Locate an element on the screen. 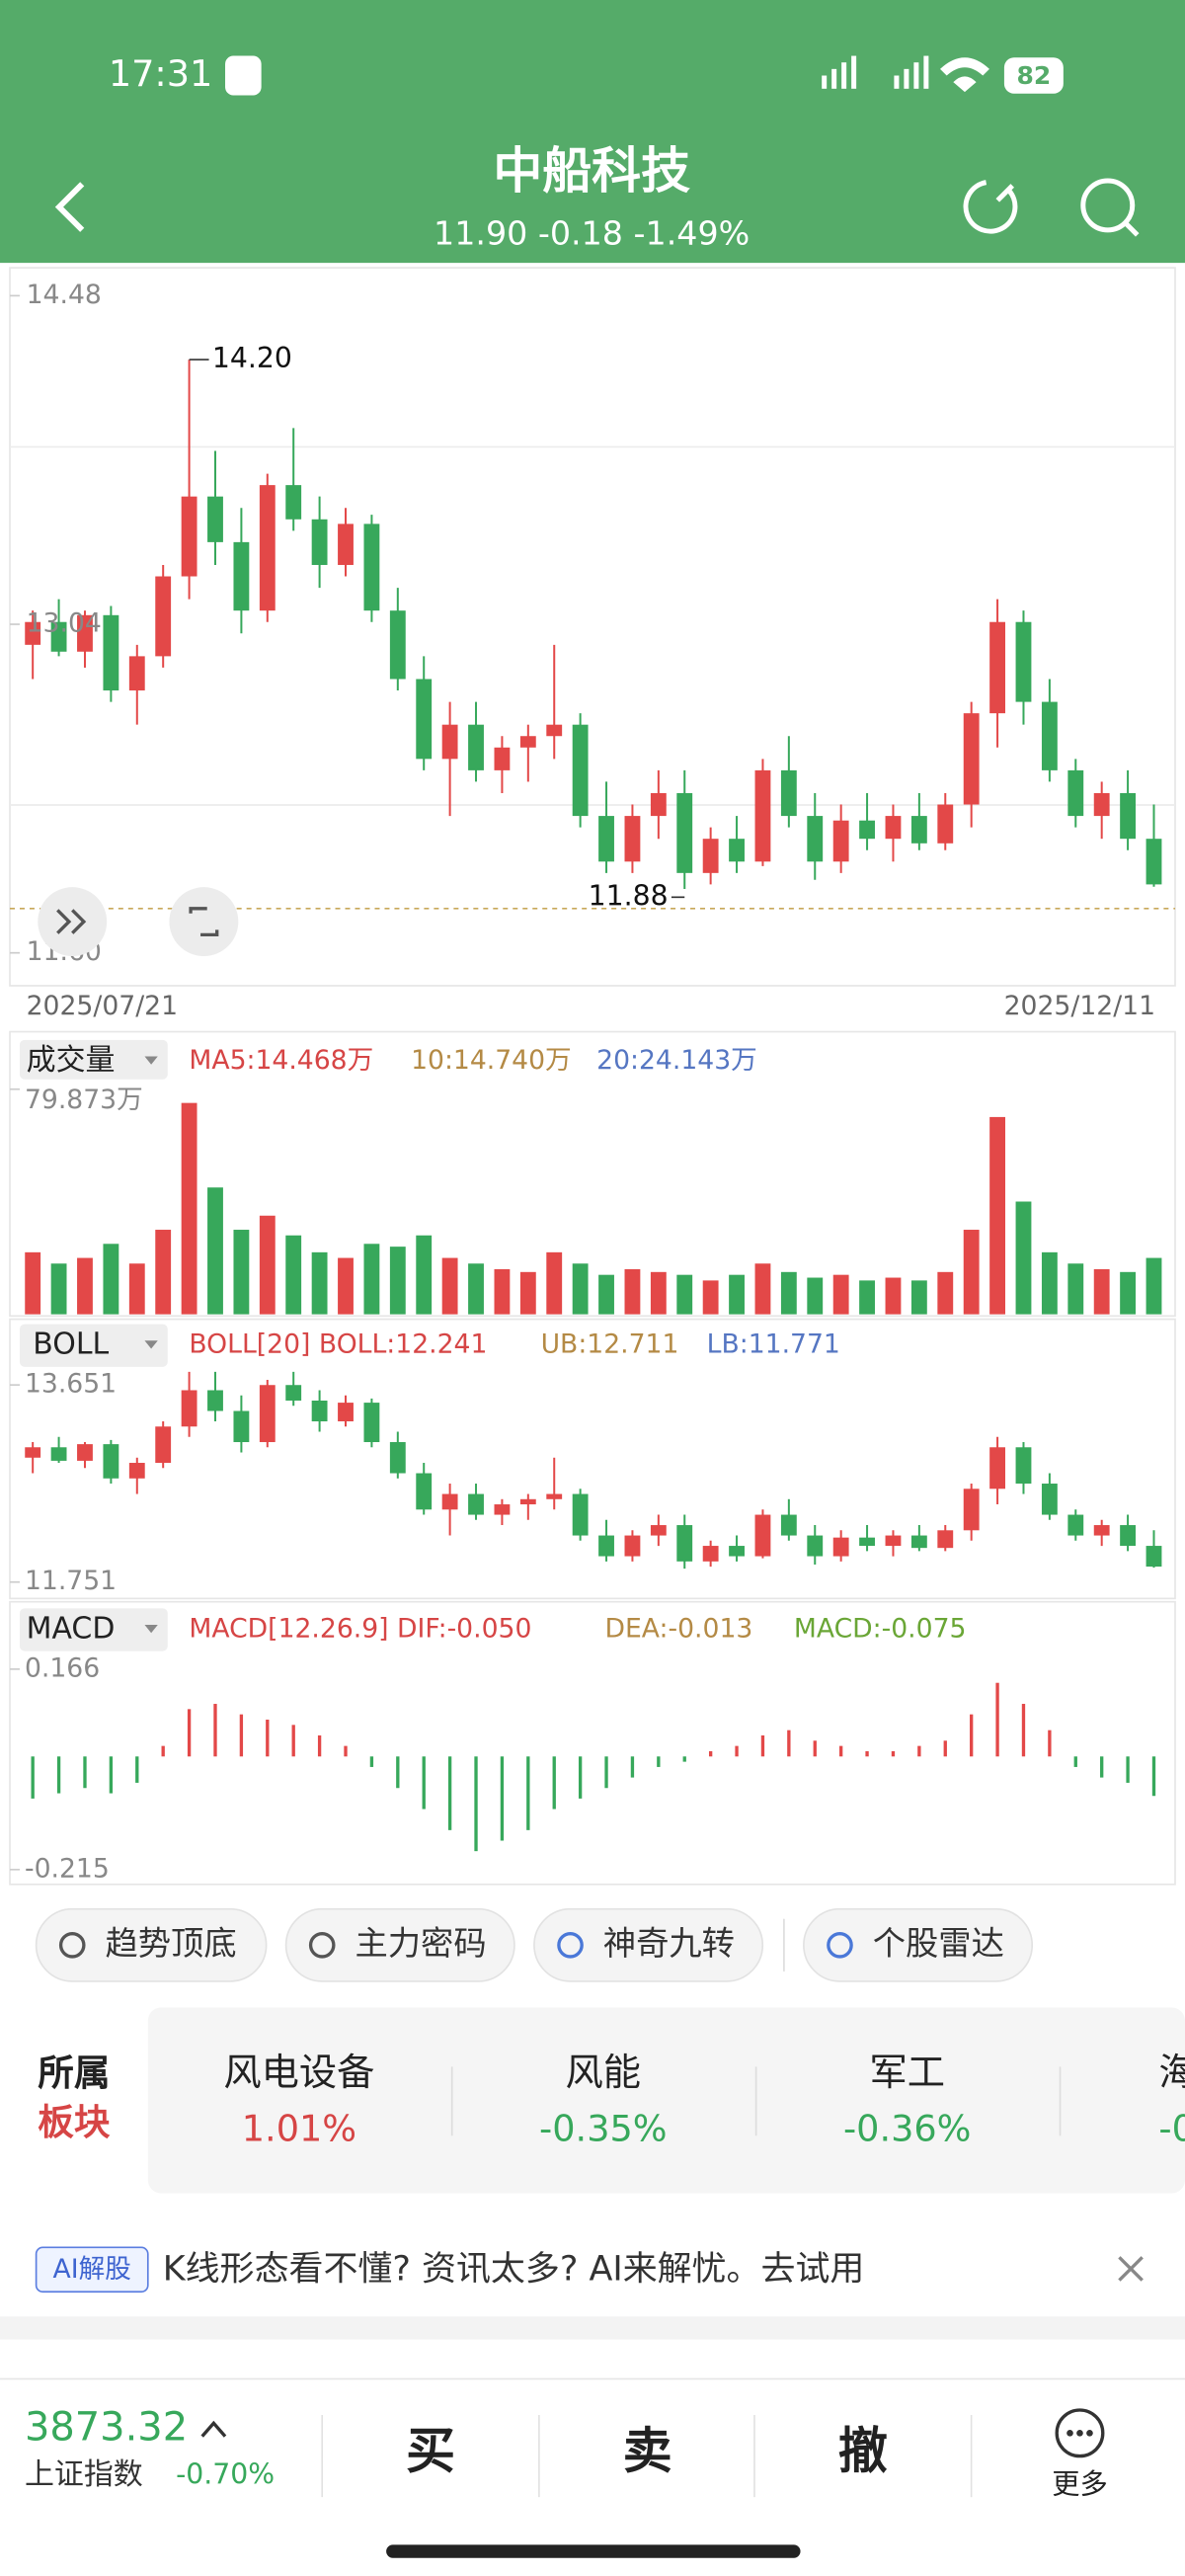 The image size is (1185, 2576). search-button is located at coordinates (1110, 207).